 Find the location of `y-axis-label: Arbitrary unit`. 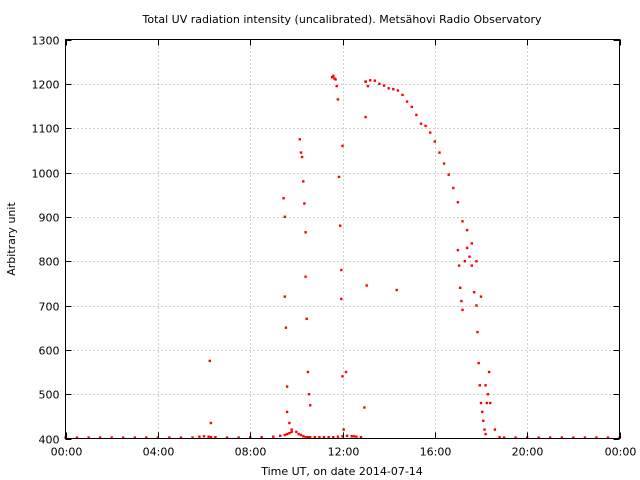

y-axis-label: Arbitrary unit is located at coordinates (11, 239).